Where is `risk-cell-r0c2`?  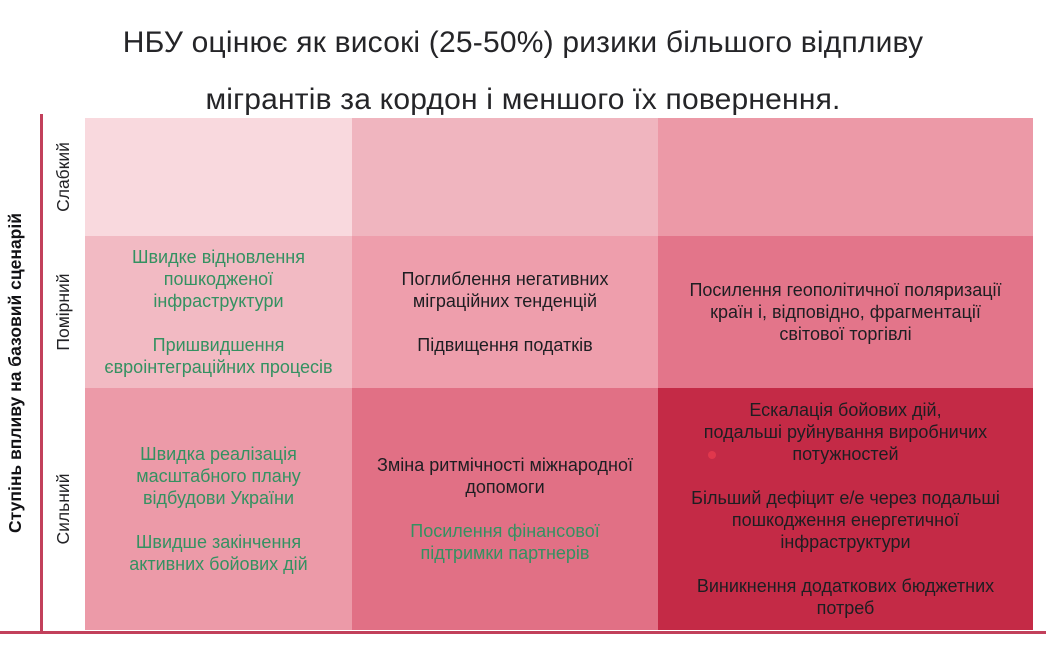 risk-cell-r0c2 is located at coordinates (845, 177).